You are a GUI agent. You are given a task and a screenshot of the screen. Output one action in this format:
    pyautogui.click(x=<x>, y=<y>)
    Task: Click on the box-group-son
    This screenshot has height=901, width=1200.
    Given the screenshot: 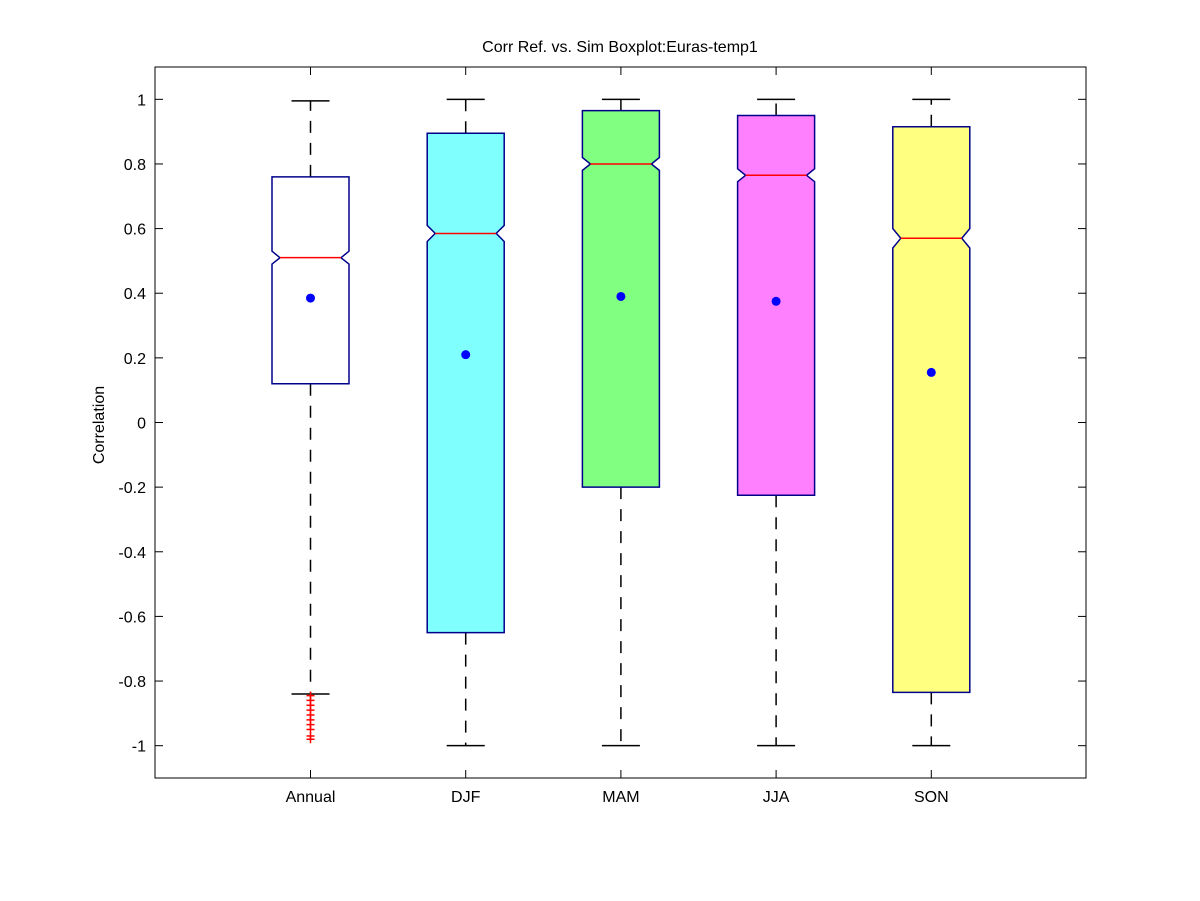 What is the action you would take?
    pyautogui.click(x=931, y=422)
    